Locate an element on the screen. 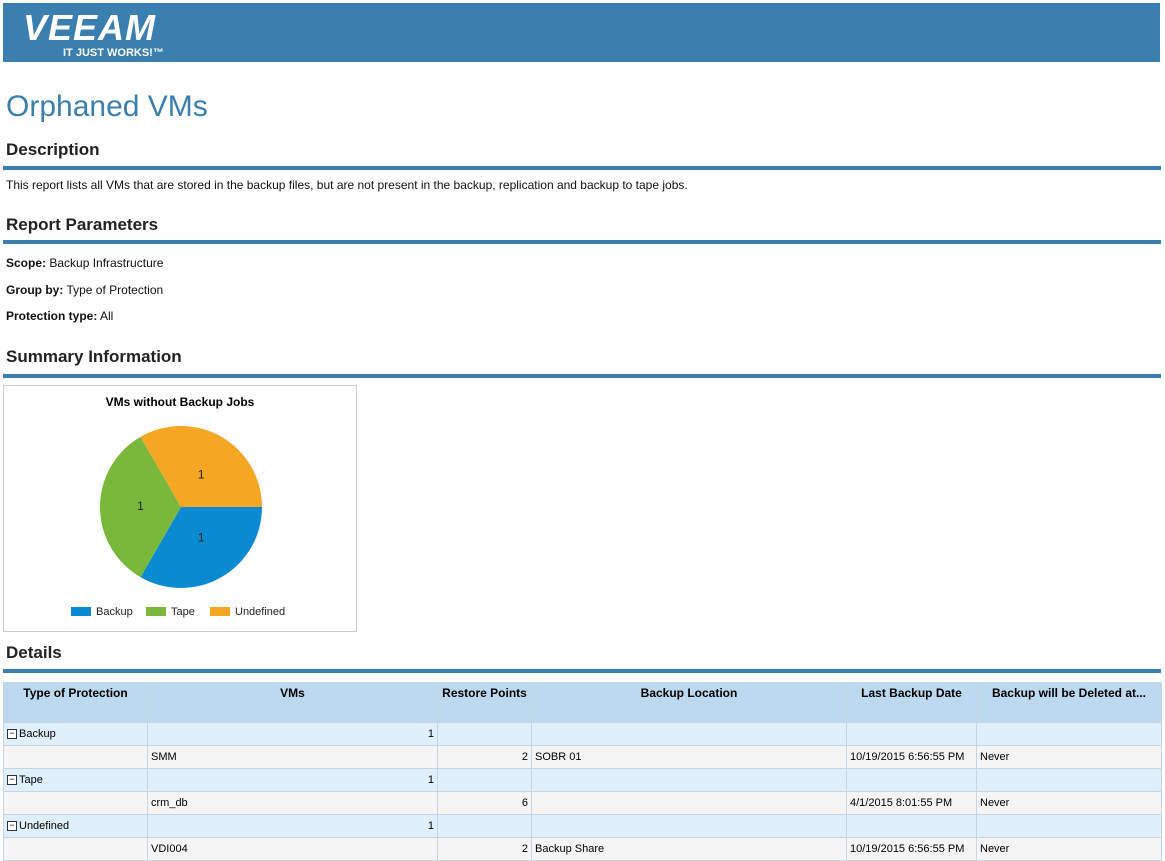 Image resolution: width=1165 pixels, height=861 pixels. column-header: Type of Protection is located at coordinates (75, 702).